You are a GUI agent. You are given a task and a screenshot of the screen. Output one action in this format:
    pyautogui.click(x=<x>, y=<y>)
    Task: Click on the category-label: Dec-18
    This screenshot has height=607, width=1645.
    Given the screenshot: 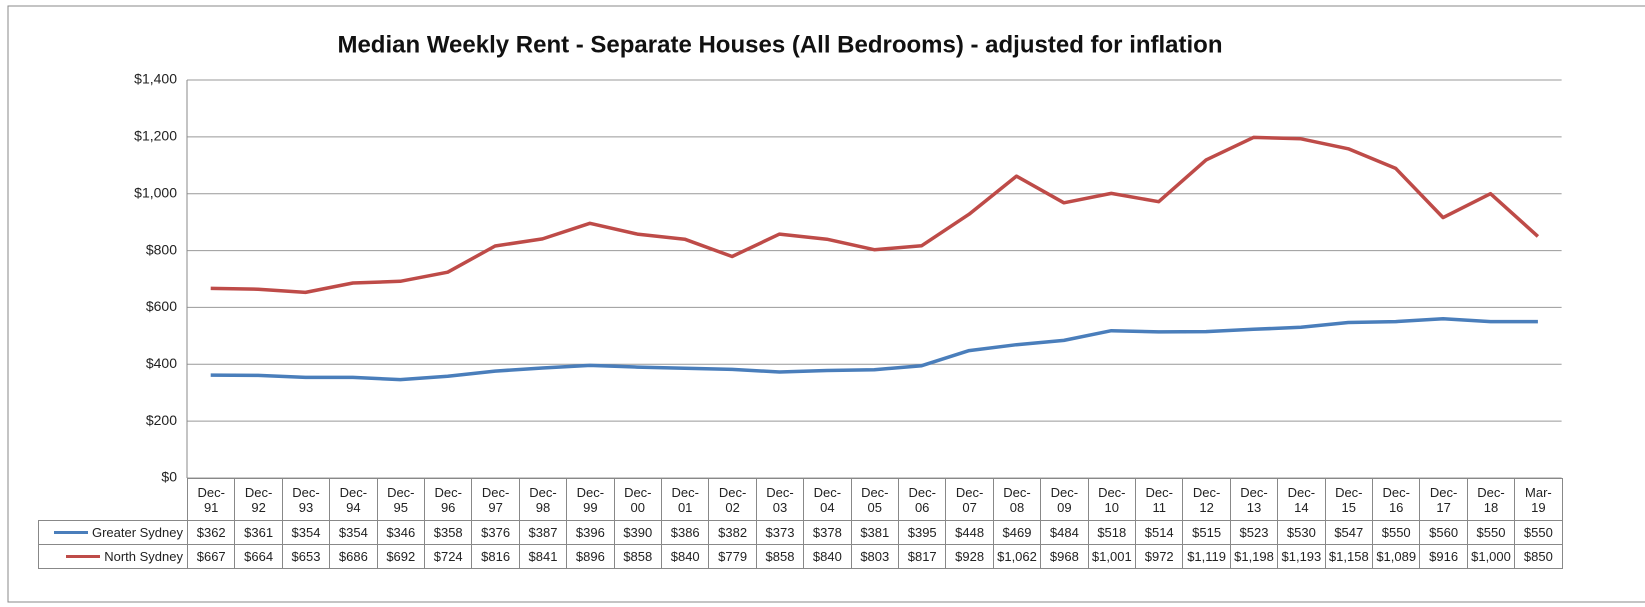 What is the action you would take?
    pyautogui.click(x=1491, y=499)
    